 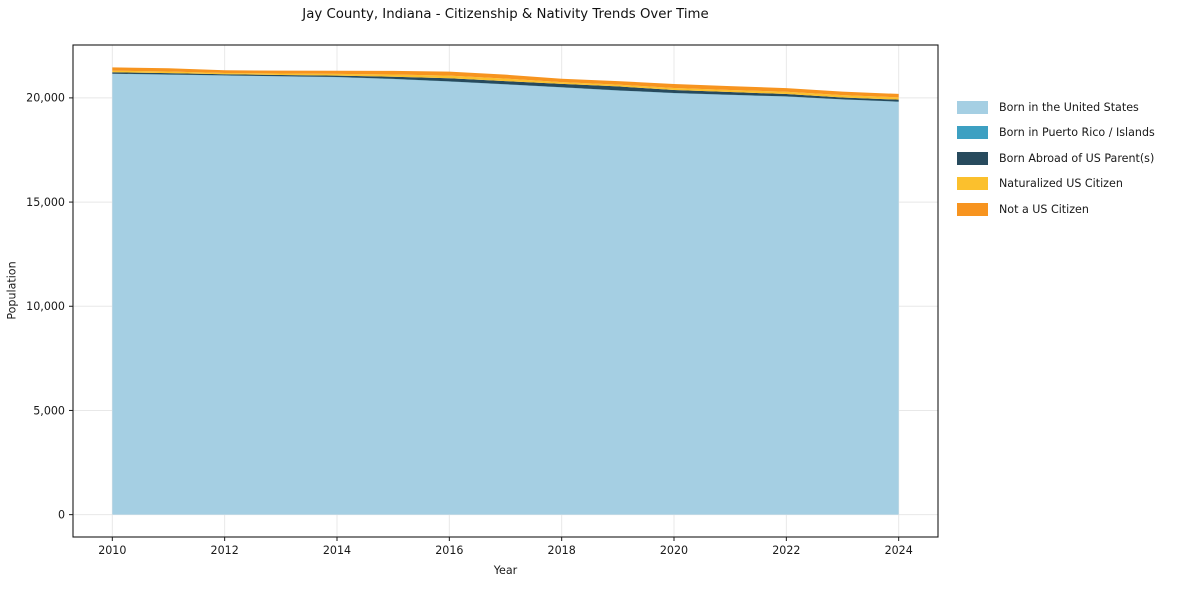 What do you see at coordinates (225, 550) in the screenshot?
I see `x-tick-label: 2012` at bounding box center [225, 550].